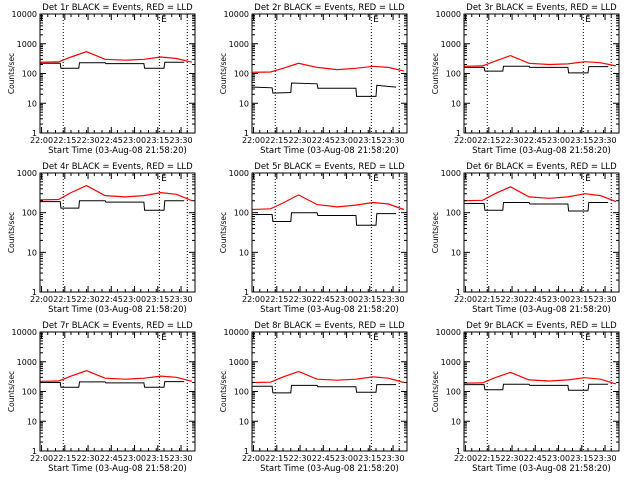 Image resolution: width=640 pixels, height=480 pixels. Describe the element at coordinates (541, 8) in the screenshot. I see `chart-title: Det 3r BLACK = Events, RED = LLD` at that location.